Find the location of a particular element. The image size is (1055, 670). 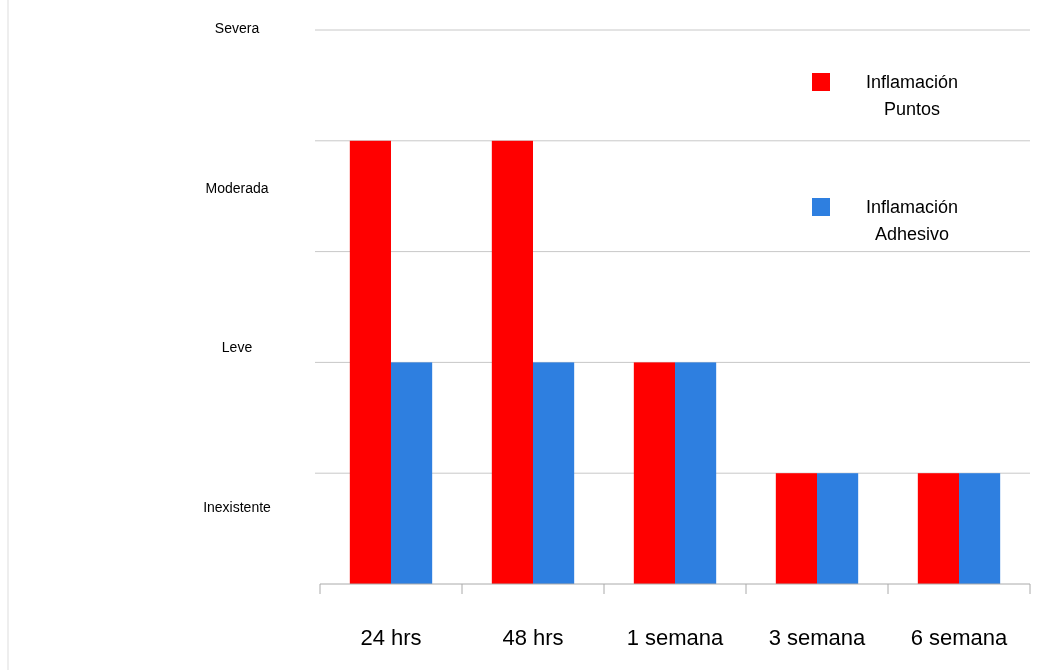

legend-label: Inflamación Puntos is located at coordinates (912, 95).